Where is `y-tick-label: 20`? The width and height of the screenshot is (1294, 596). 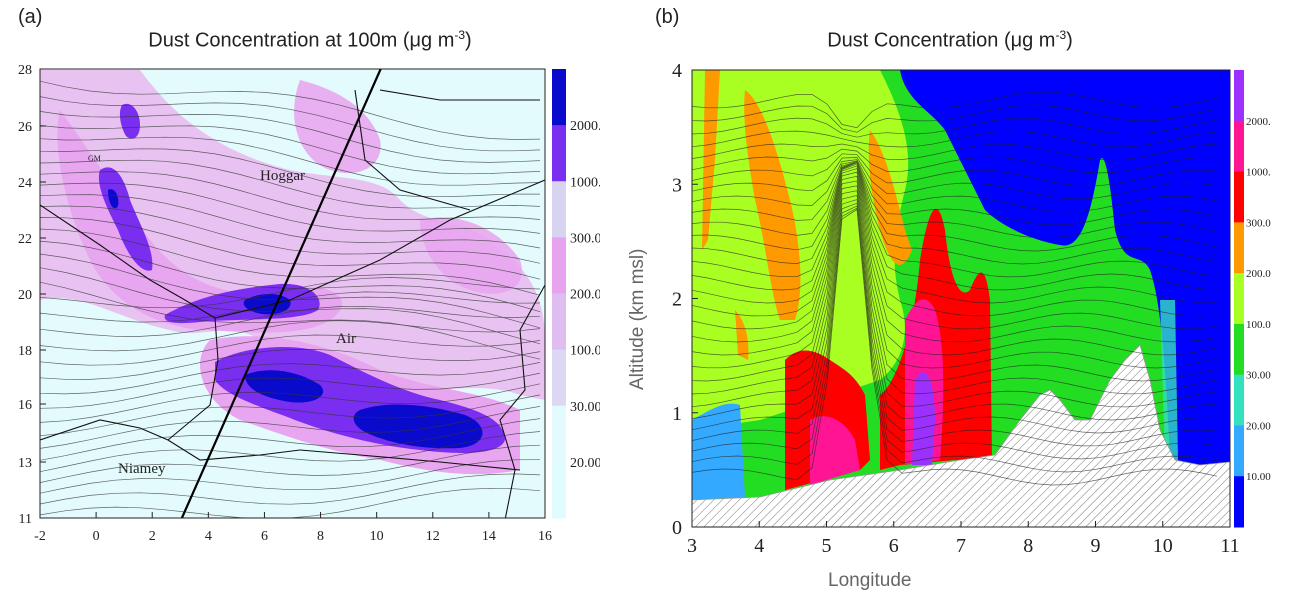 y-tick-label: 20 is located at coordinates (25, 295).